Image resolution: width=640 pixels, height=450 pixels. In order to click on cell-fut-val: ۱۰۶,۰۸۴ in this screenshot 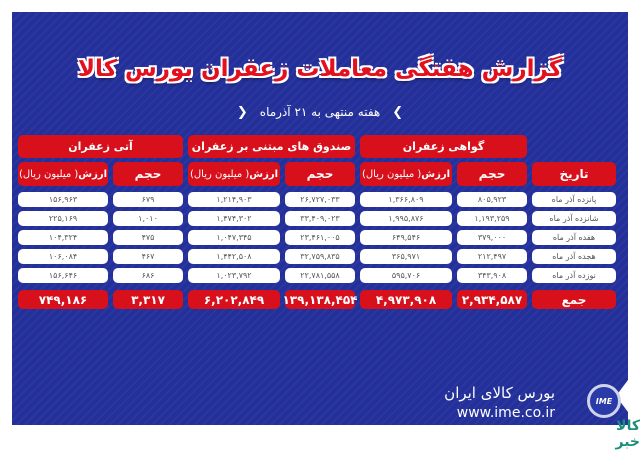, I will do `click(63, 256)`.